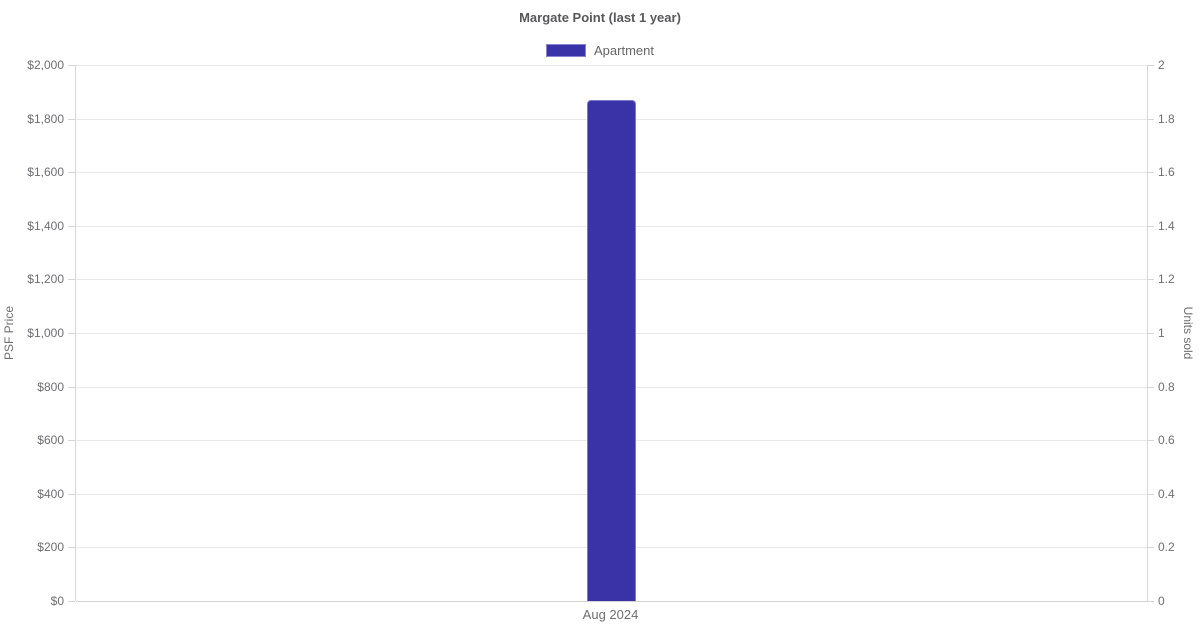 This screenshot has height=630, width=1200. What do you see at coordinates (1166, 279) in the screenshot?
I see `right-tick-label: 1.2` at bounding box center [1166, 279].